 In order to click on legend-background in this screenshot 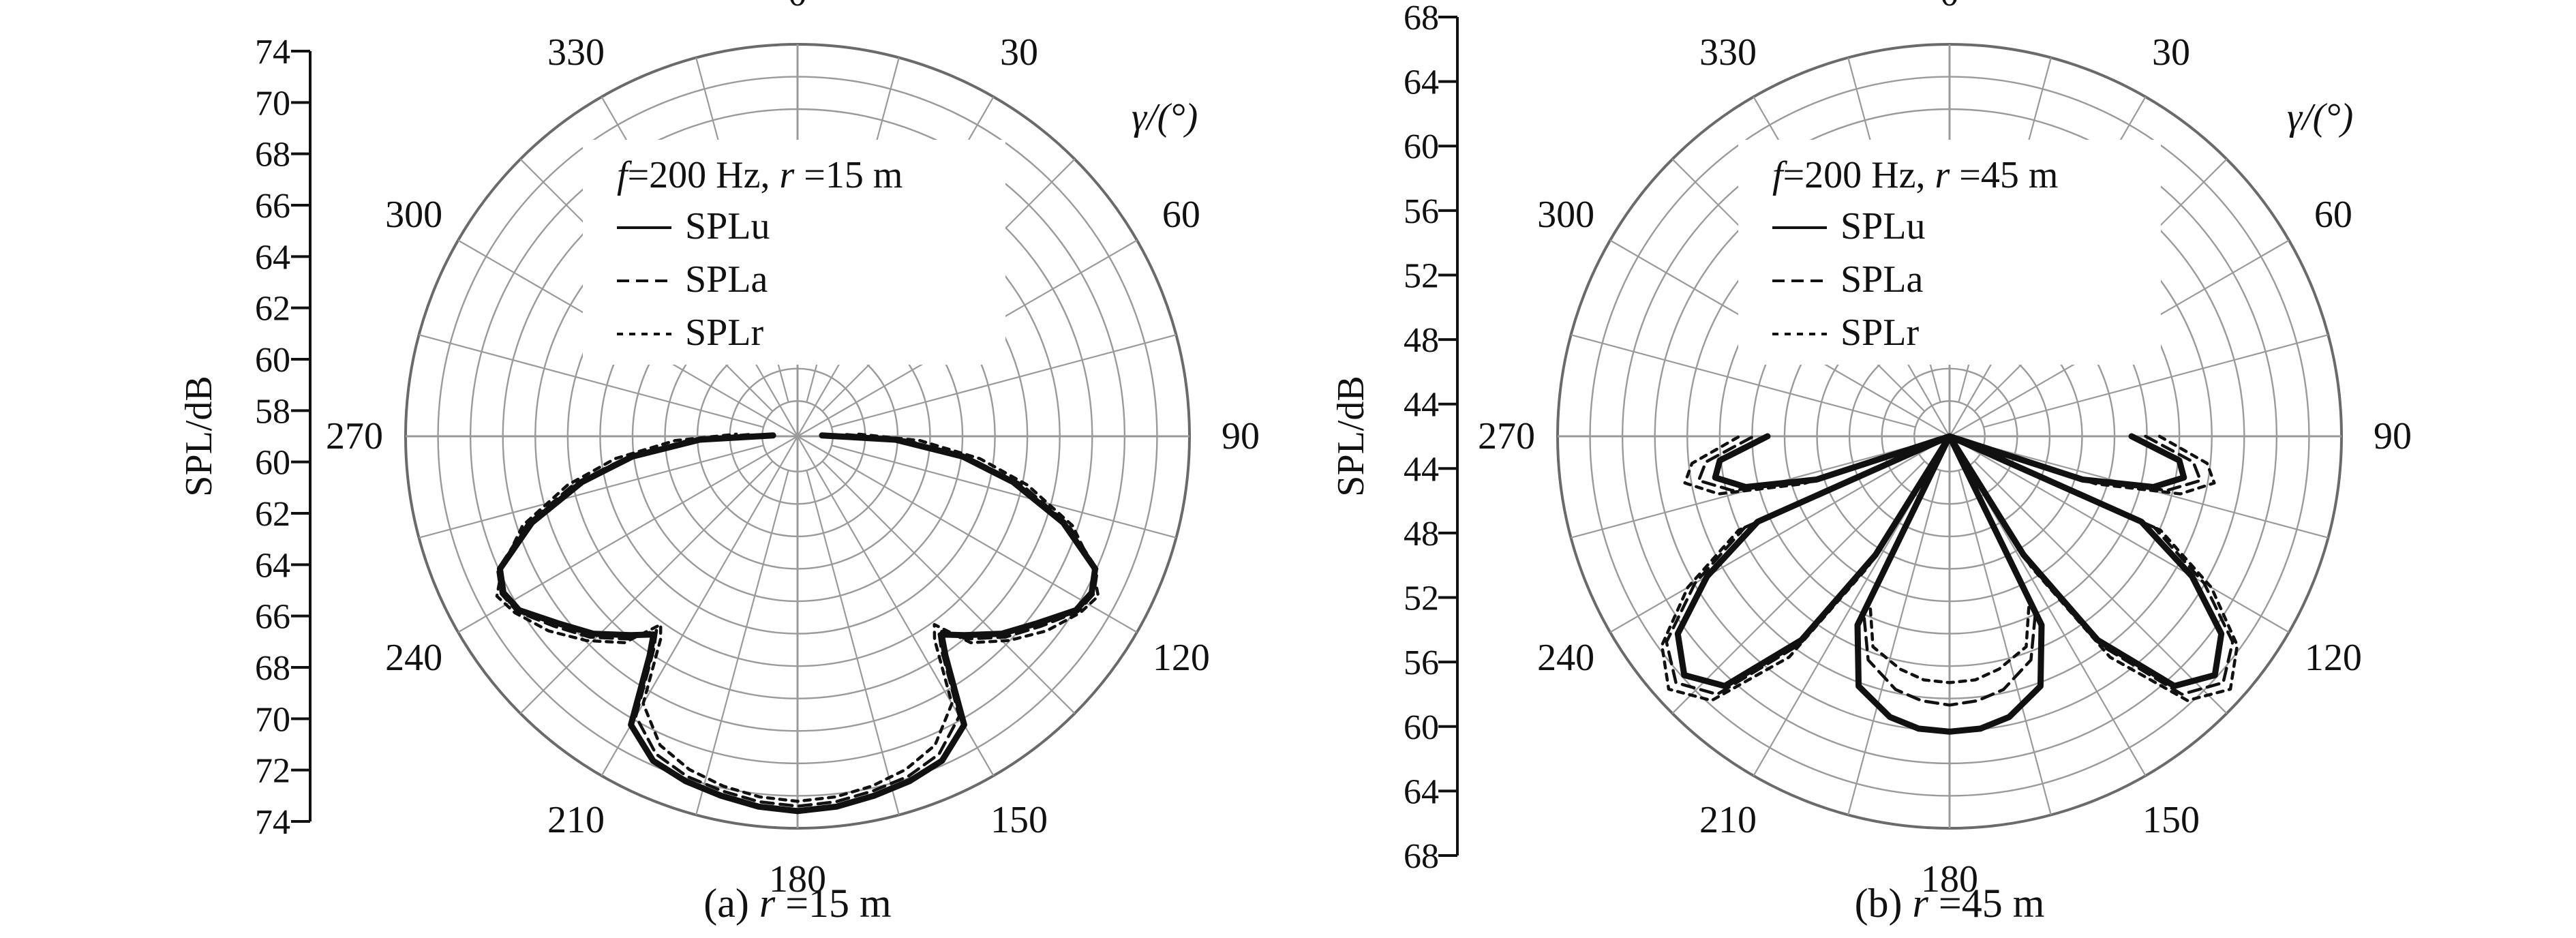, I will do `click(794, 252)`.